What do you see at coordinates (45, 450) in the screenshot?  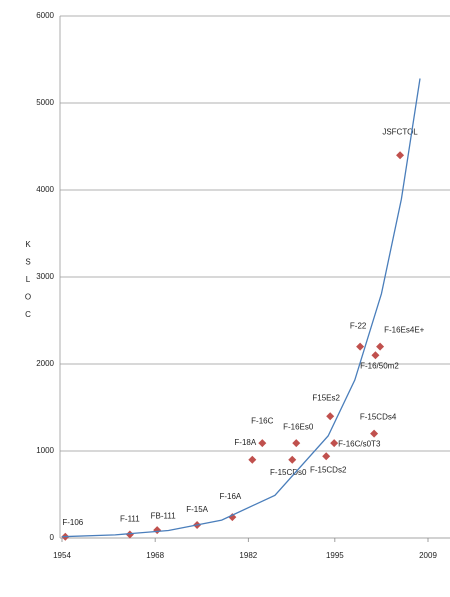 I see `y-tick-label: 1000` at bounding box center [45, 450].